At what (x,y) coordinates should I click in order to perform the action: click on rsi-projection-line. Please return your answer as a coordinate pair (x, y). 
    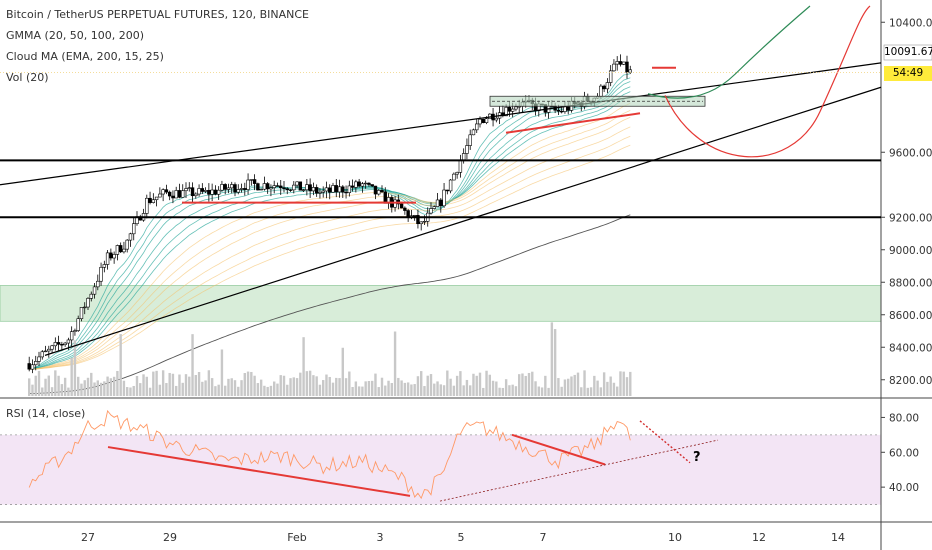
    Looking at the image, I should click on (665, 442).